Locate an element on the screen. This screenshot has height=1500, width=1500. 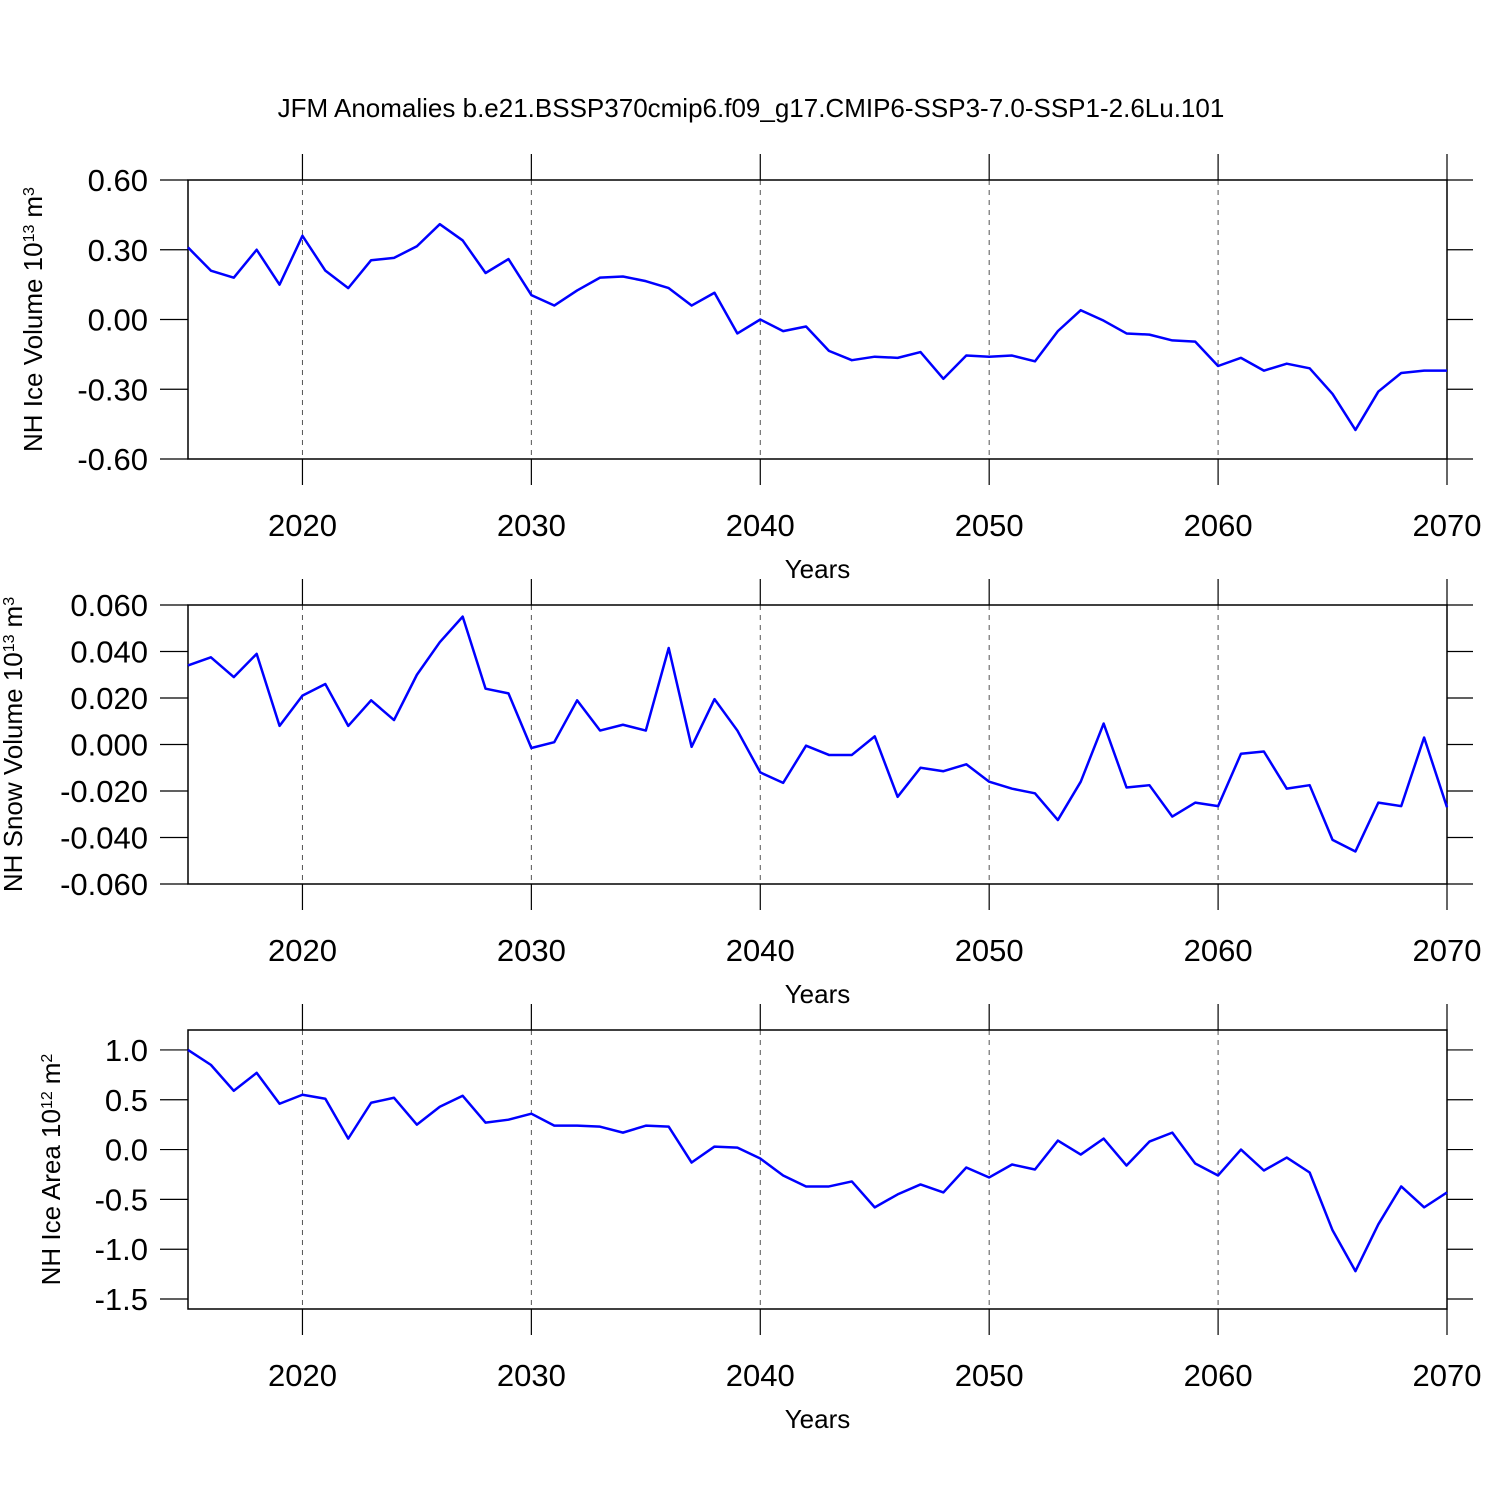
y-tick-label: 0.00 is located at coordinates (118, 320).